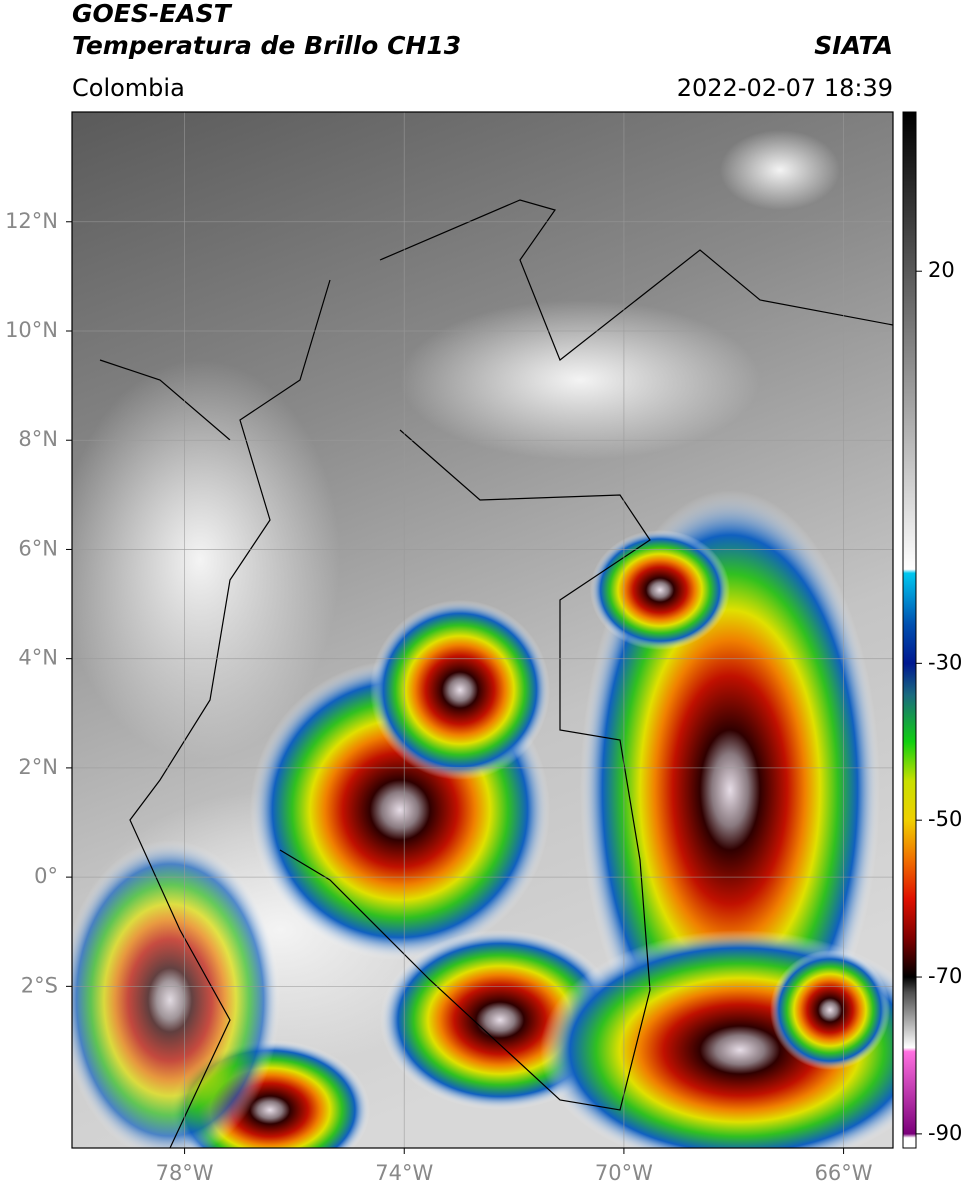 The height and width of the screenshot is (1190, 966). I want to click on y-tick-label: 0°, so click(46, 876).